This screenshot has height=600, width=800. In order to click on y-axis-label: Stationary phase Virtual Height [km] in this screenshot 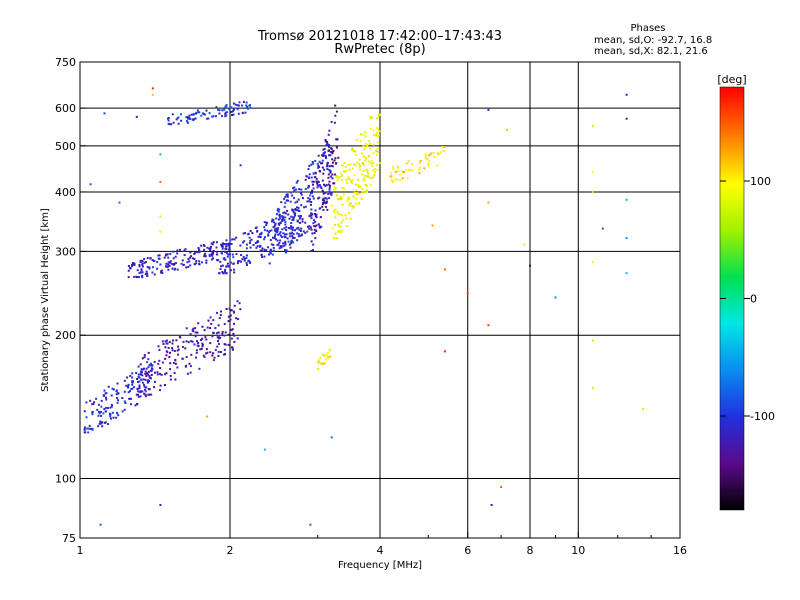, I will do `click(45, 300)`.